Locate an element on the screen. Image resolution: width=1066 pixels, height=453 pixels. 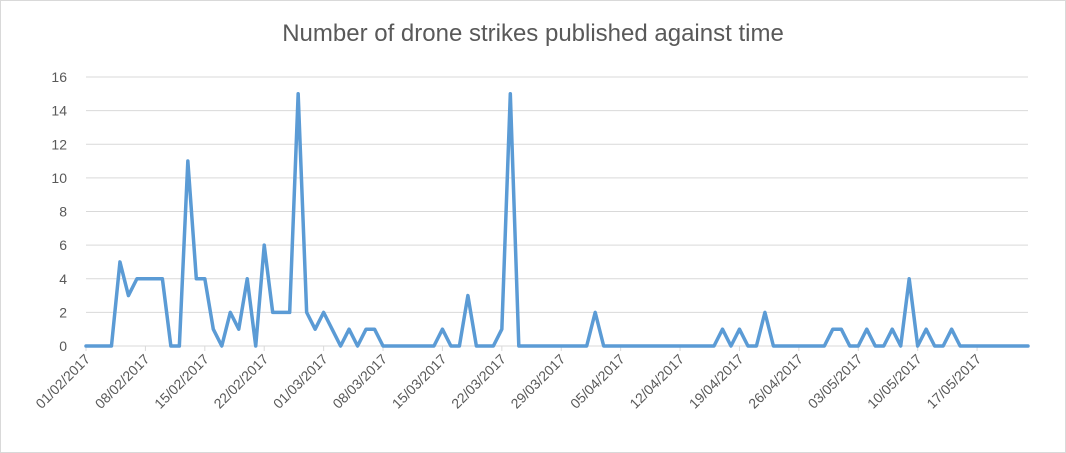
y-axis-ticks: 0 2 4 6 8 10 12 14 16 is located at coordinates (59, 211).